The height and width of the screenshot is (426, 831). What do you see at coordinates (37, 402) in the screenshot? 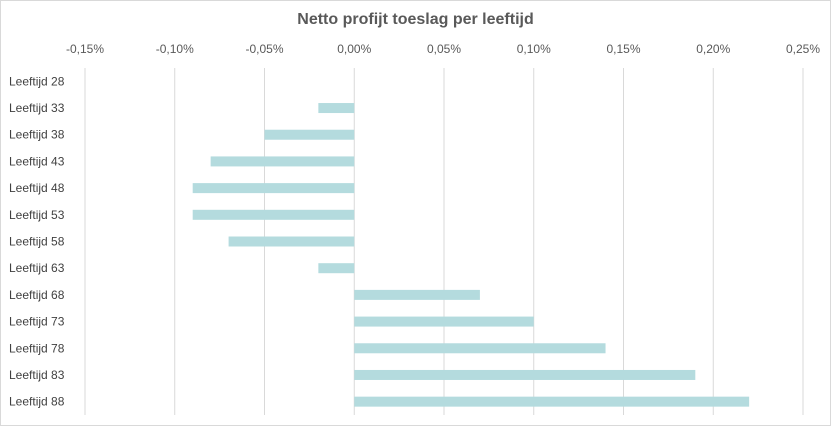
I see `category-label: Leeftijd 88` at bounding box center [37, 402].